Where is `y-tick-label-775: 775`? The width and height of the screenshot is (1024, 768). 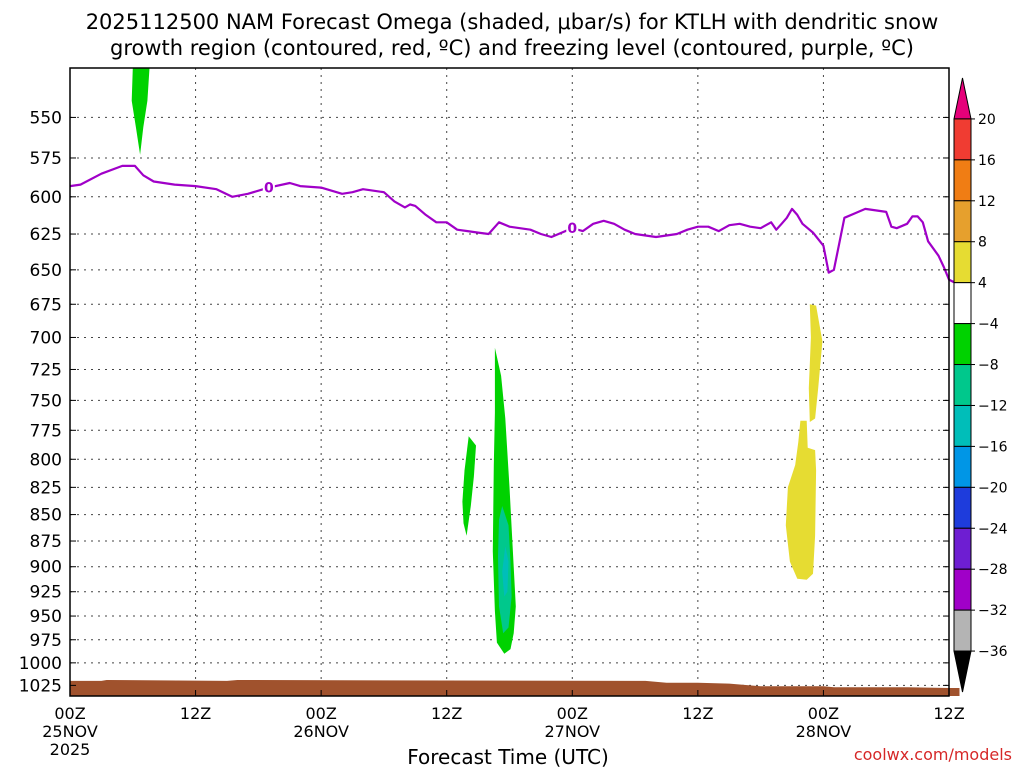 y-tick-label-775: 775 is located at coordinates (46, 431).